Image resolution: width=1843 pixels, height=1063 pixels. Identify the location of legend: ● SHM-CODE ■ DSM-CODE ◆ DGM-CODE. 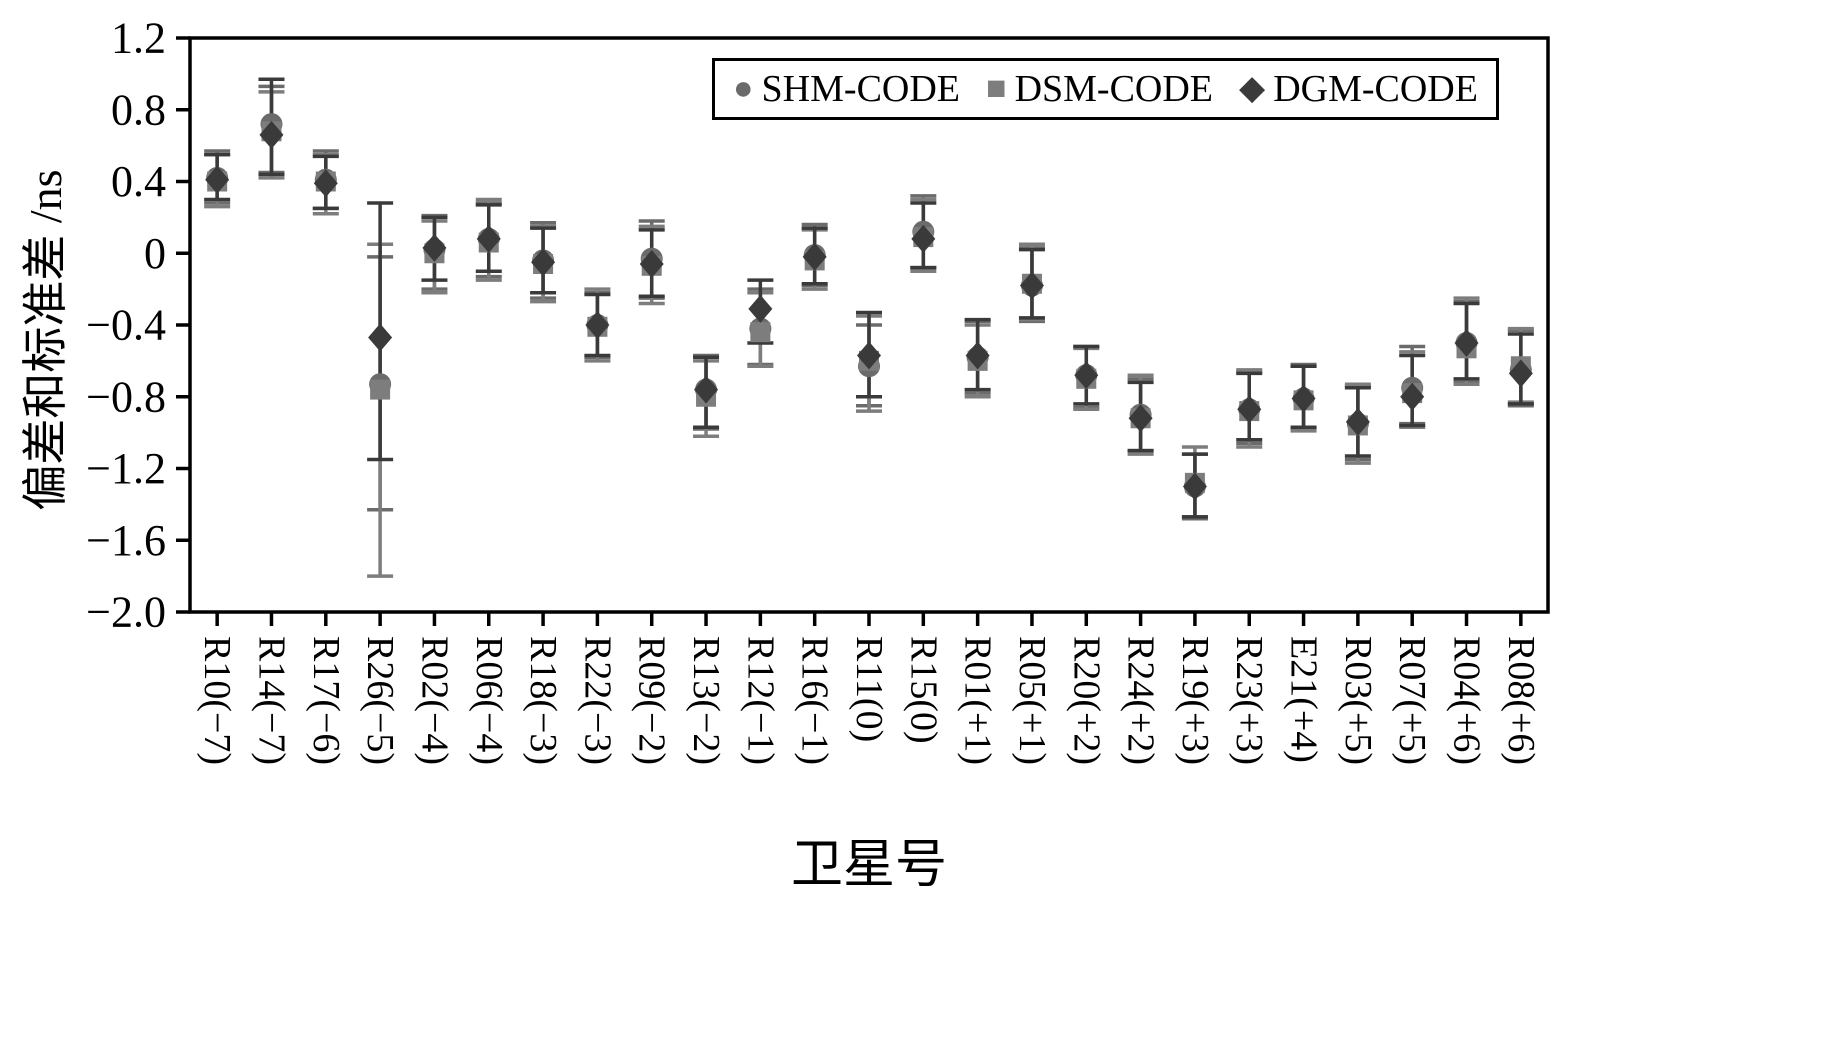
(1105, 89).